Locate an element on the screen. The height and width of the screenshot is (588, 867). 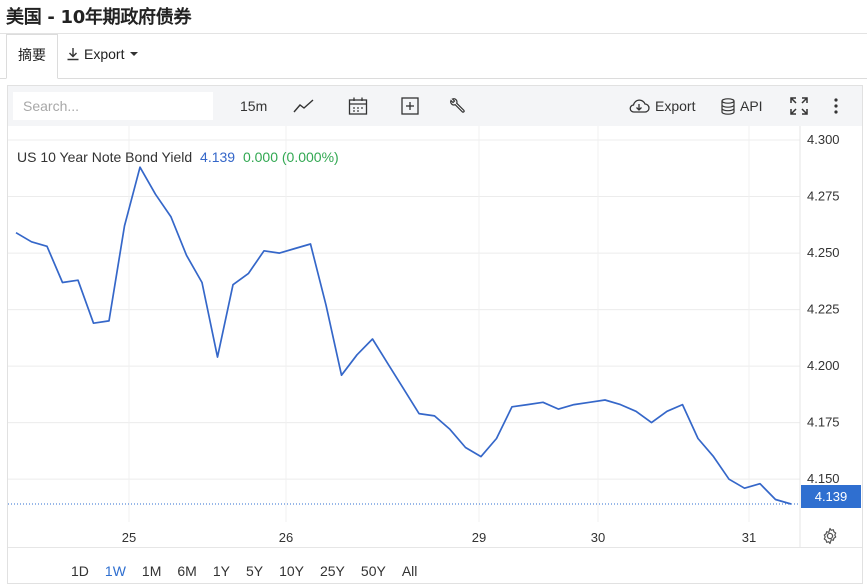
tab-bar: 摘要 Export is located at coordinates (433, 56).